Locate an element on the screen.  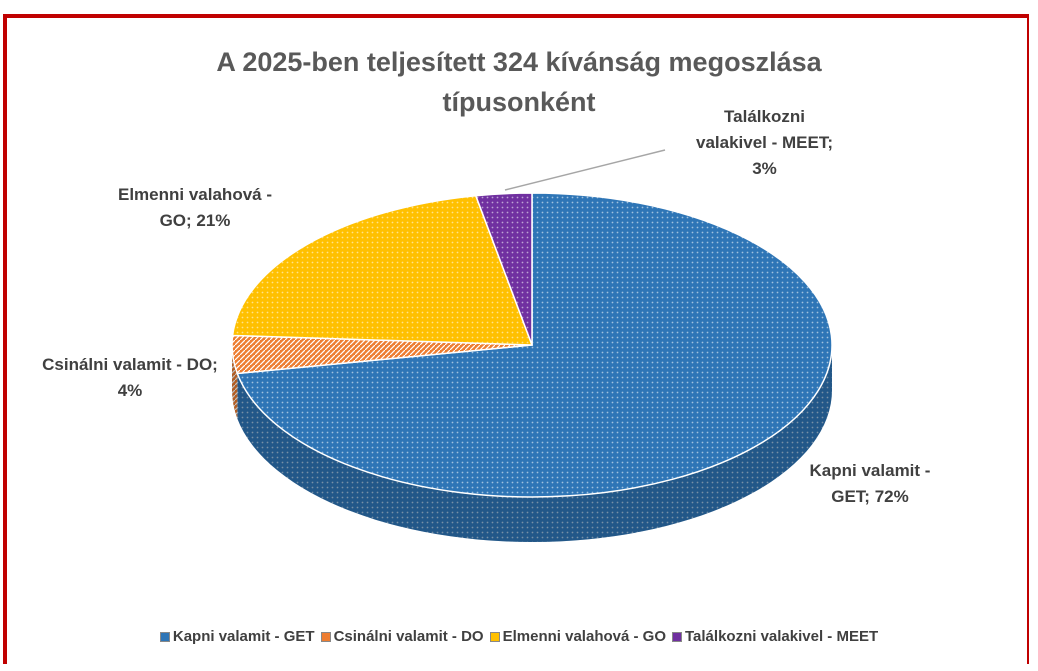
legend-item: Csinálni valamit - DO is located at coordinates (402, 636).